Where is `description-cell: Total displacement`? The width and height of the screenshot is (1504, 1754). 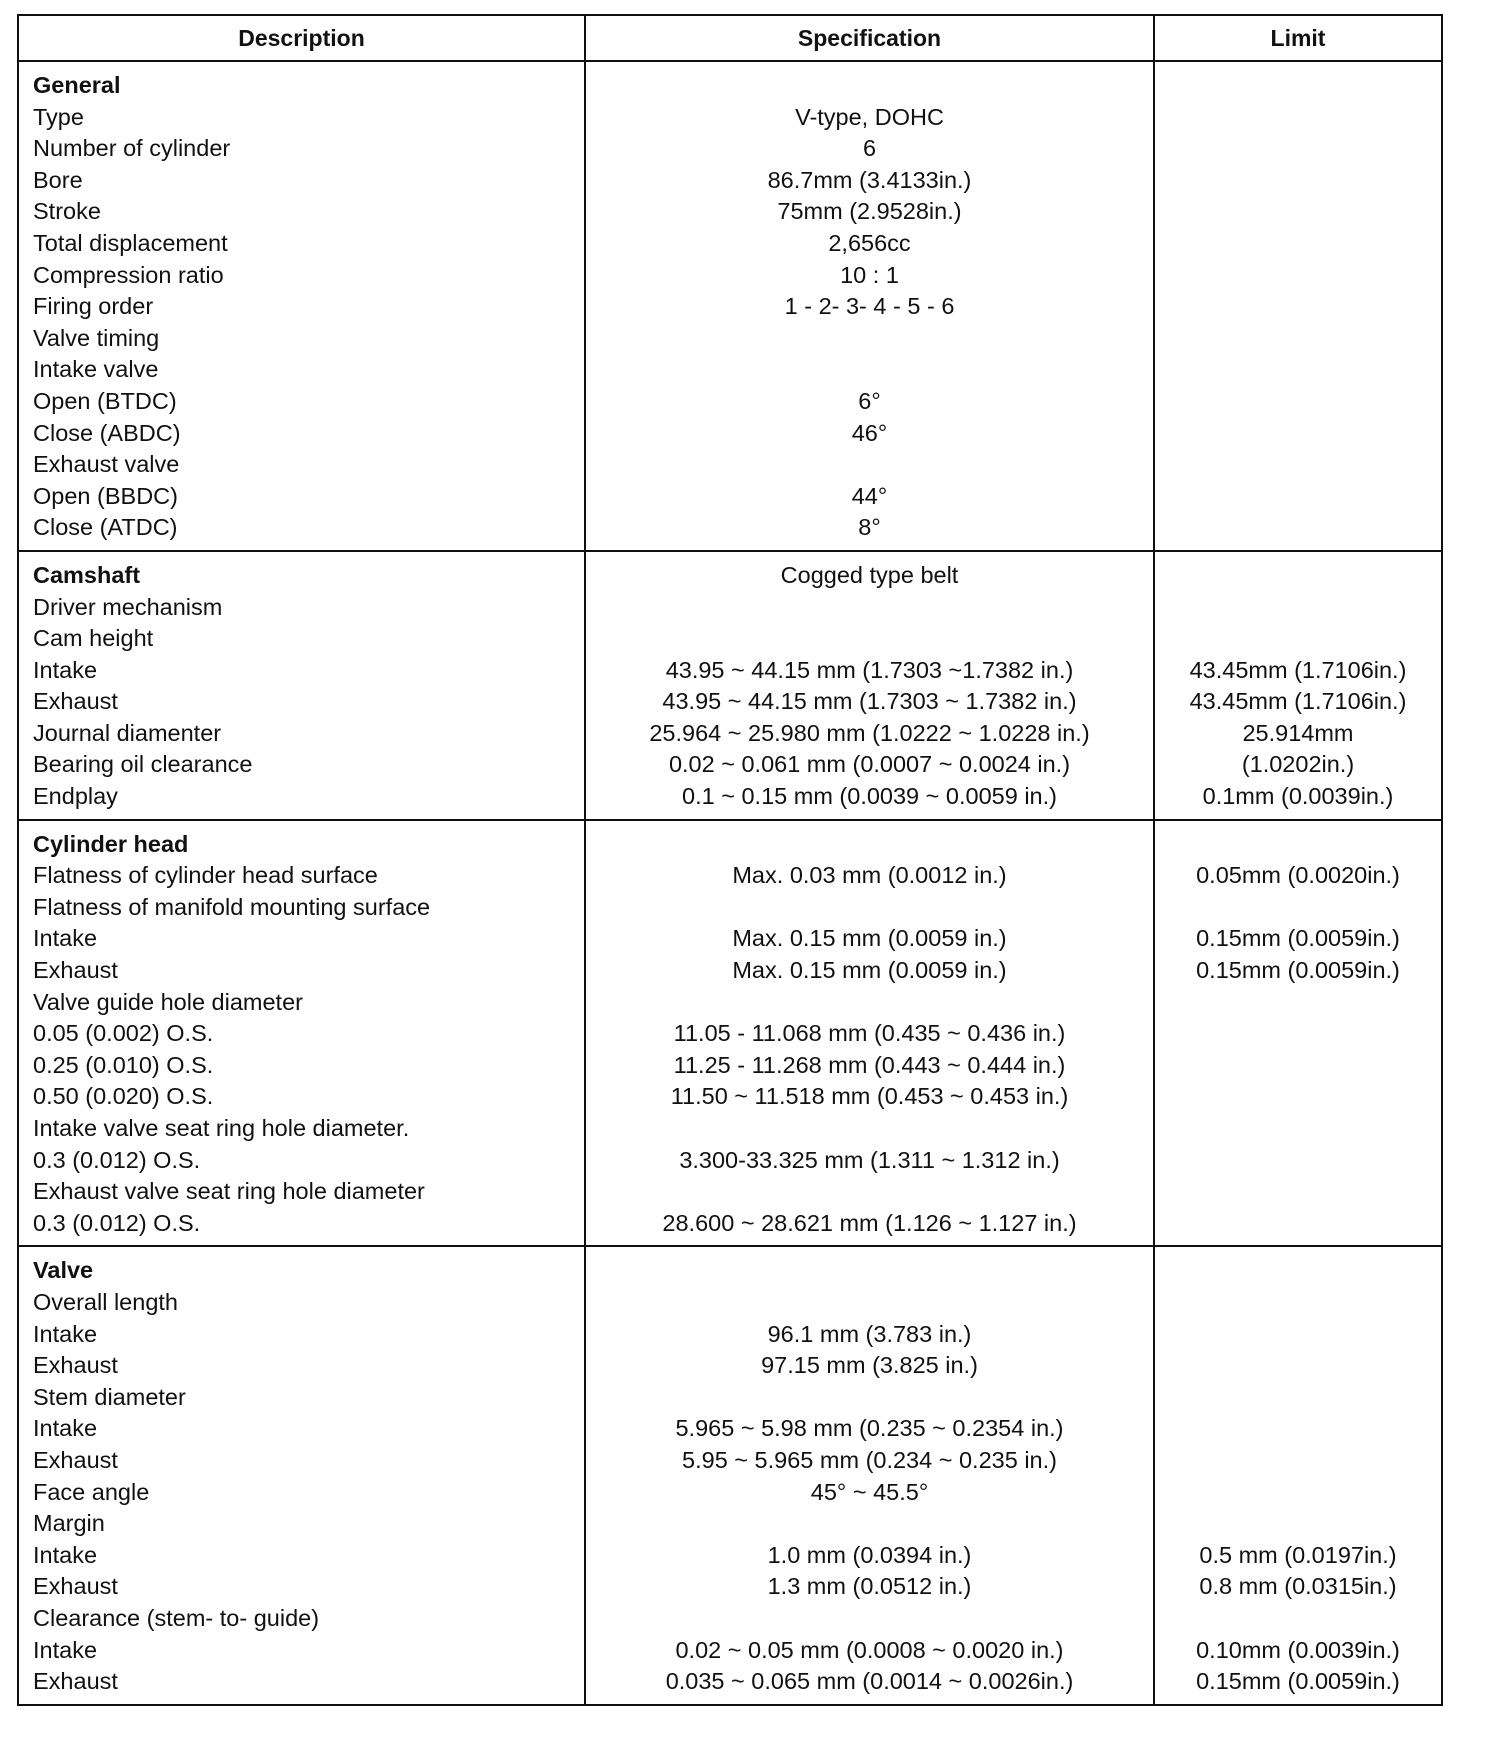
description-cell: Total displacement is located at coordinates (301, 243).